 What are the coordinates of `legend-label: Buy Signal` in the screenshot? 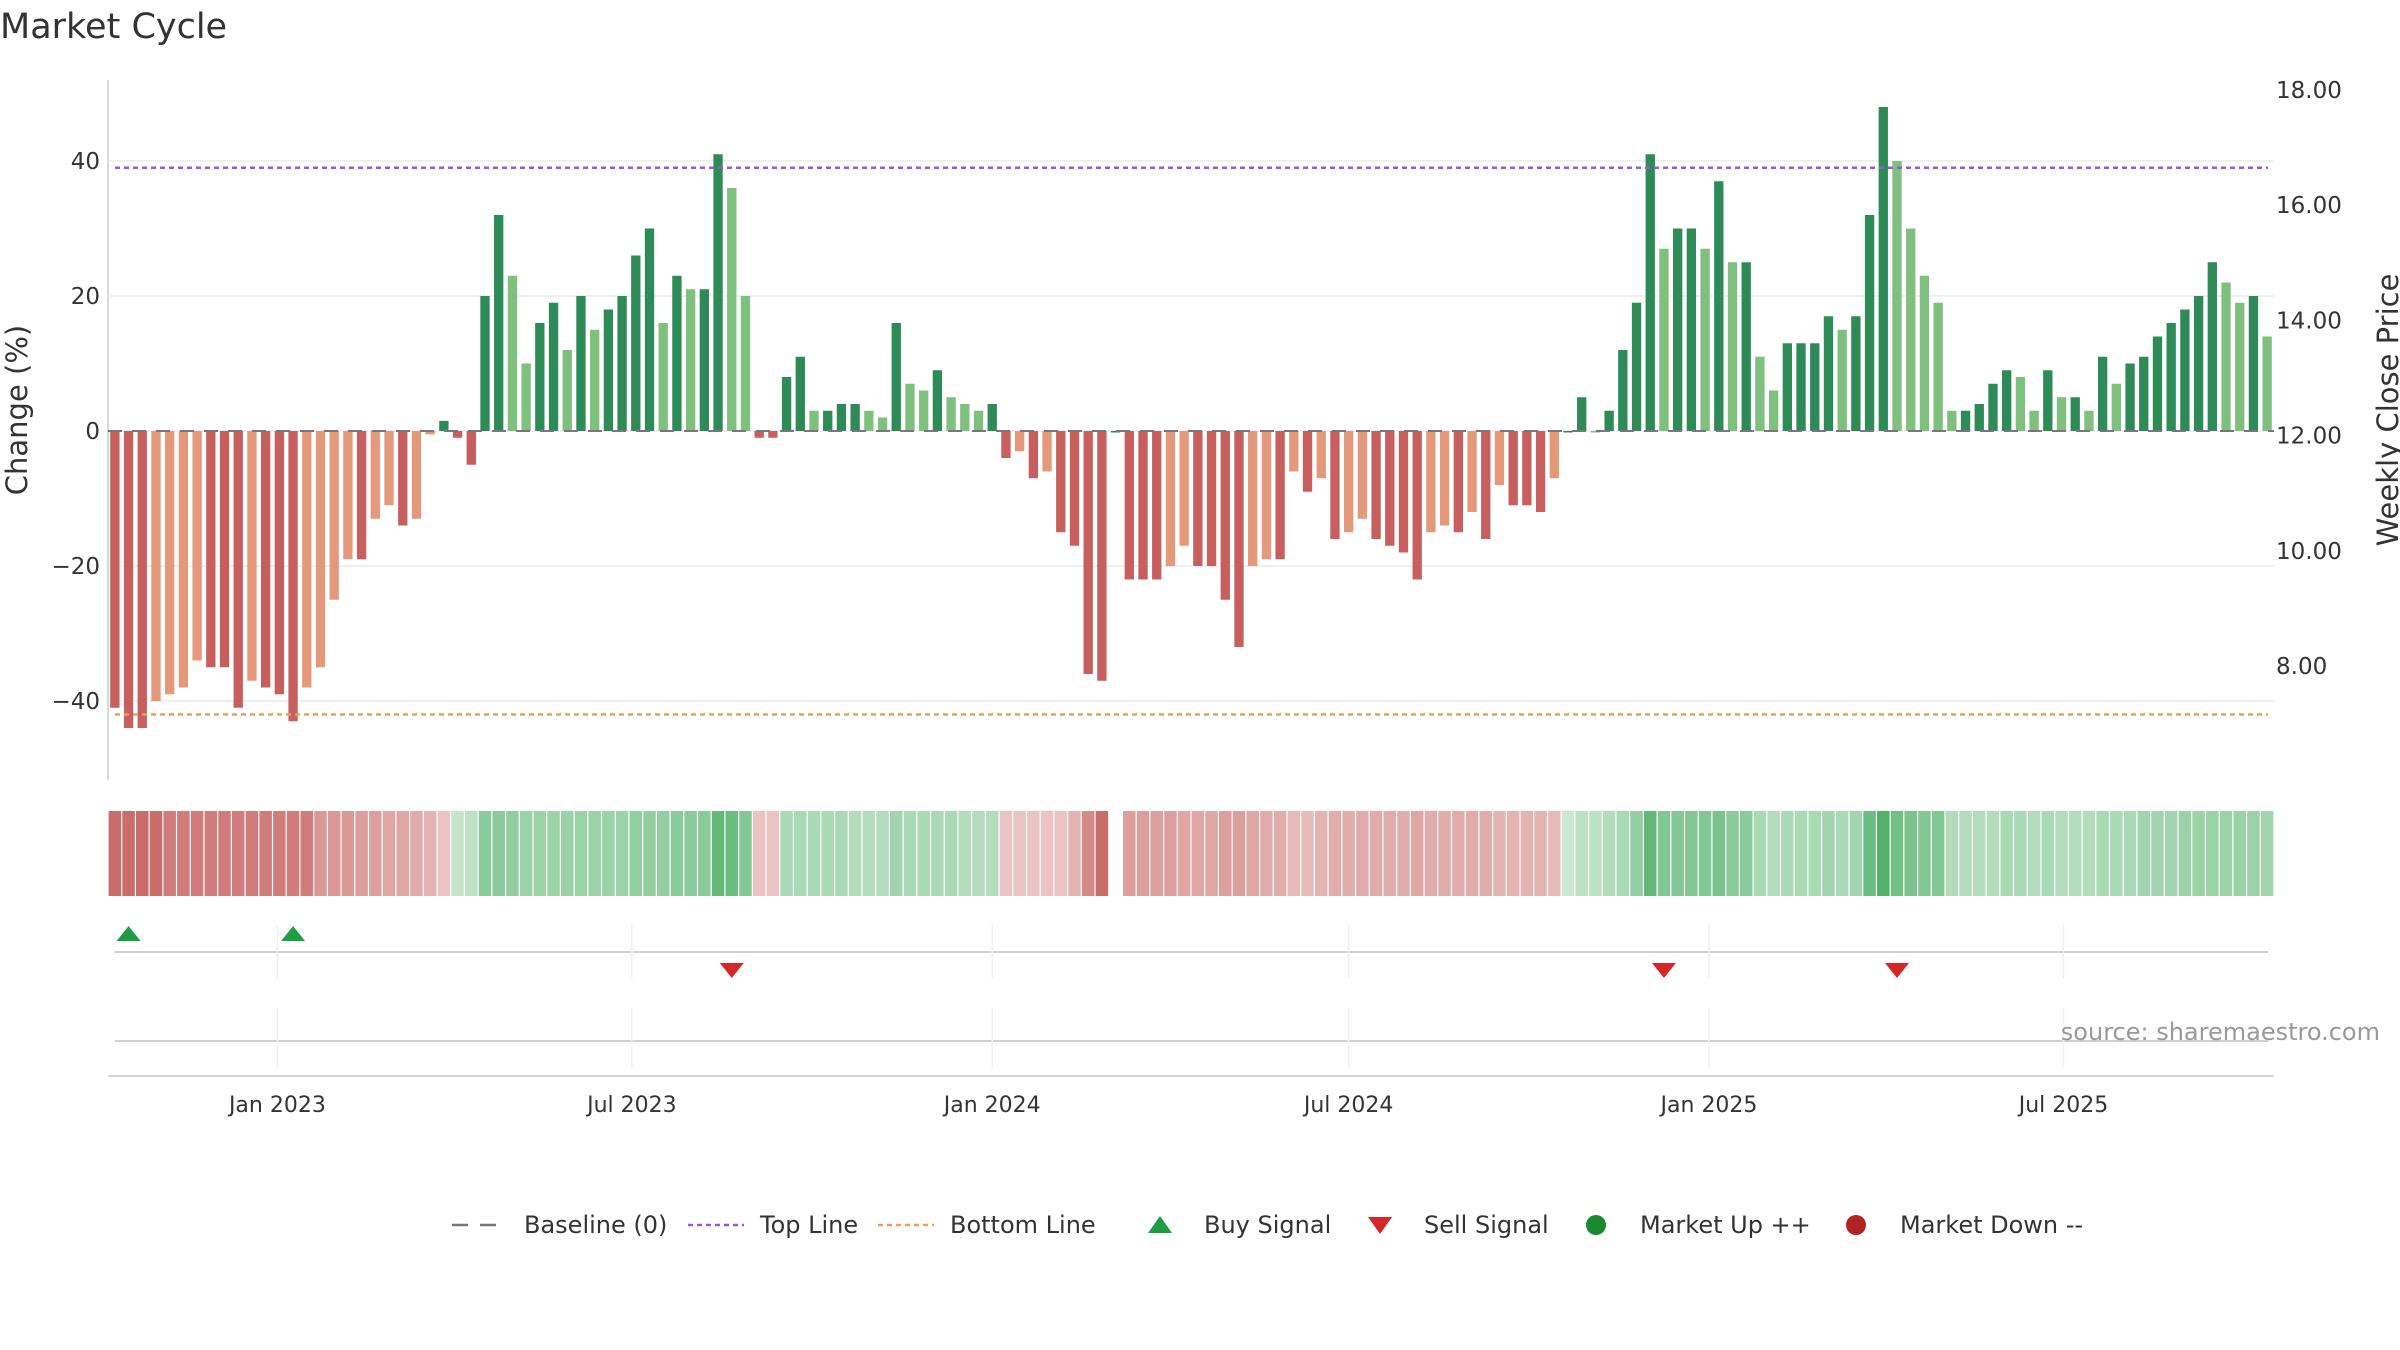 It's located at (1267, 1225).